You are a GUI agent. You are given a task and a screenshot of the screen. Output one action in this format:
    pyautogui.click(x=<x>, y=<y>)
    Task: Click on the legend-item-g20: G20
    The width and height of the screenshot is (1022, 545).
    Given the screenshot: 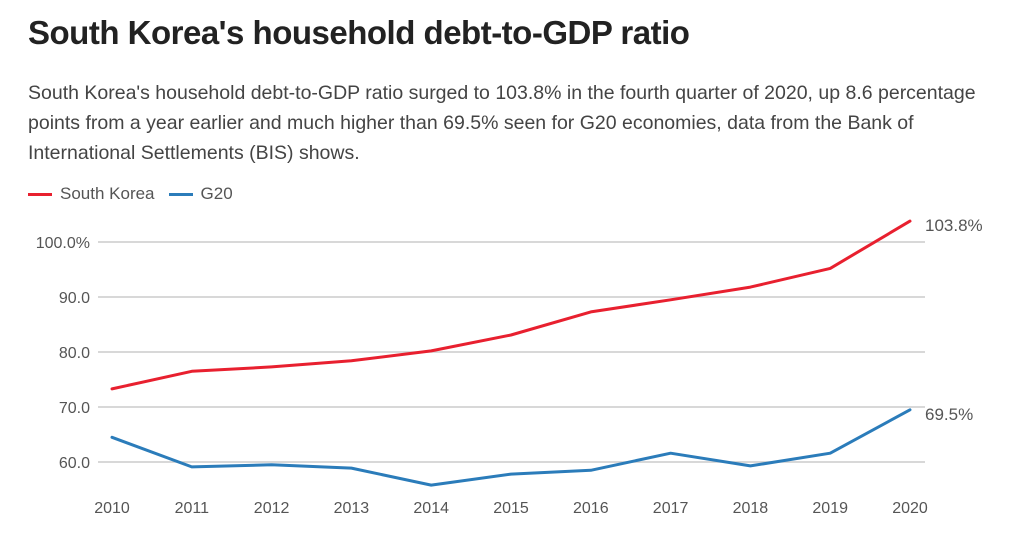 What is the action you would take?
    pyautogui.click(x=200, y=194)
    